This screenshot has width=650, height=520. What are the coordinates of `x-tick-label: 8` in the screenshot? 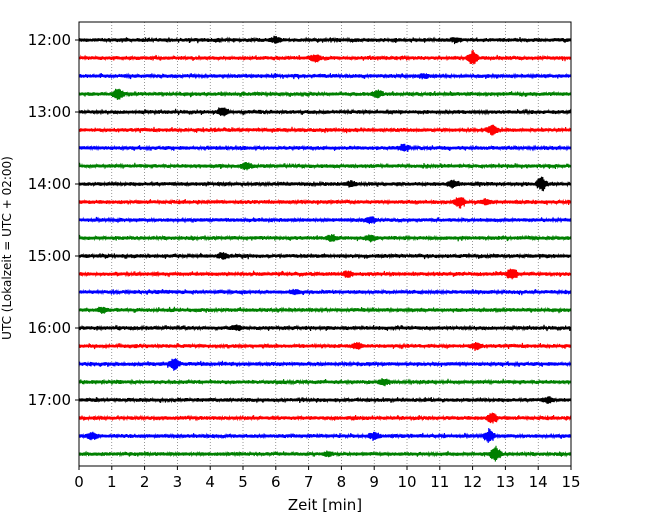 It's located at (342, 482).